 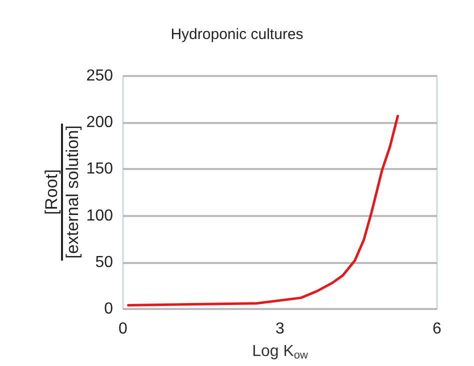 What do you see at coordinates (123, 329) in the screenshot?
I see `x-tick-label: 0` at bounding box center [123, 329].